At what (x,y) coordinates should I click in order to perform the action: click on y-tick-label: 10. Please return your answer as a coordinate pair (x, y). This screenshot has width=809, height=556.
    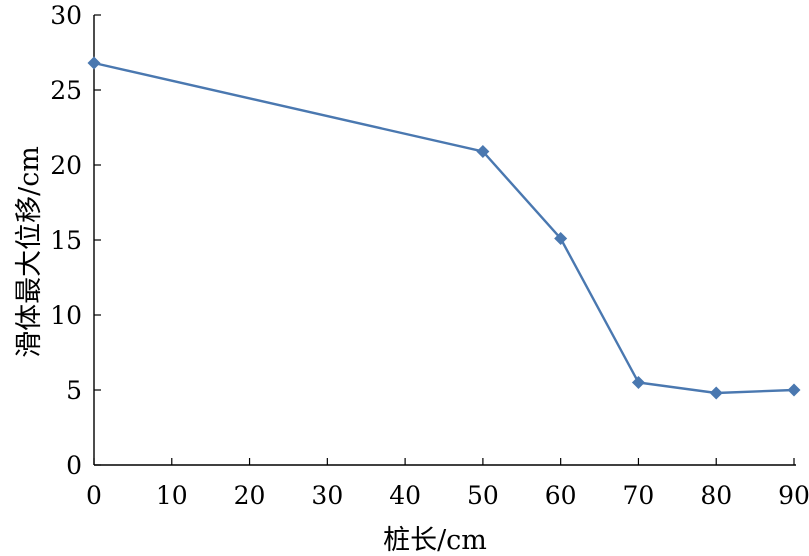
    Looking at the image, I should click on (66, 315).